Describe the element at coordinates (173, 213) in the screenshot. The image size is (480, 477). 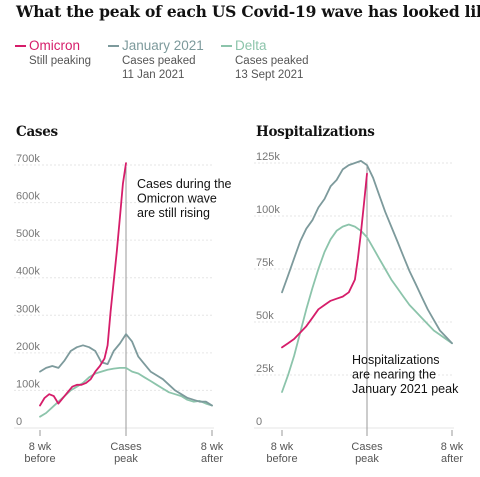
I see `cases-annotation-line-3: are still rising` at that location.